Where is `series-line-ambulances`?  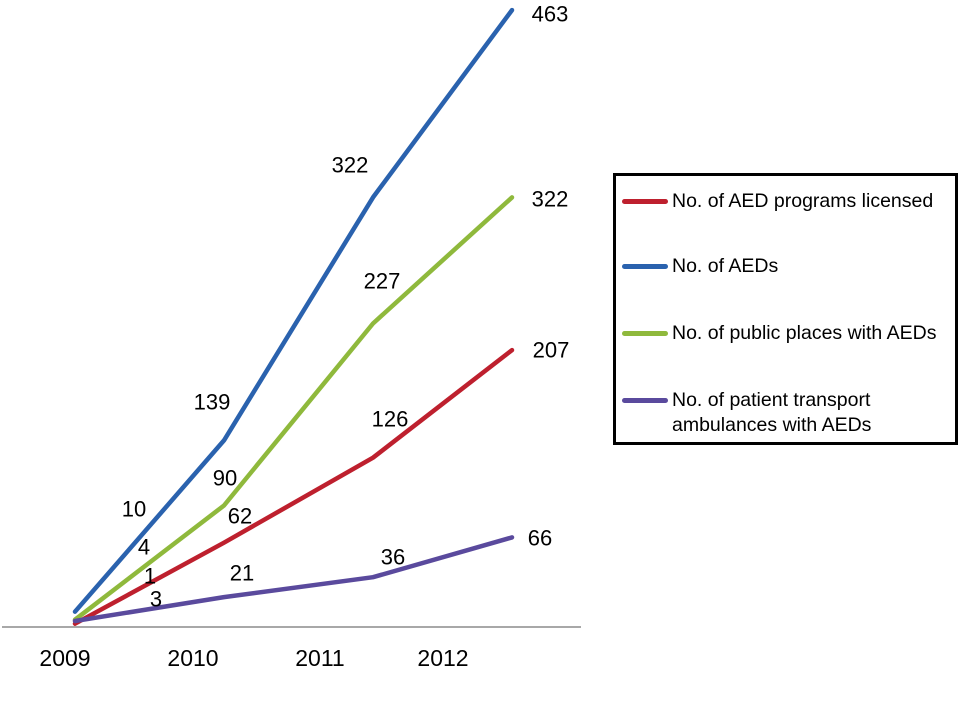
series-line-ambulances is located at coordinates (293, 579).